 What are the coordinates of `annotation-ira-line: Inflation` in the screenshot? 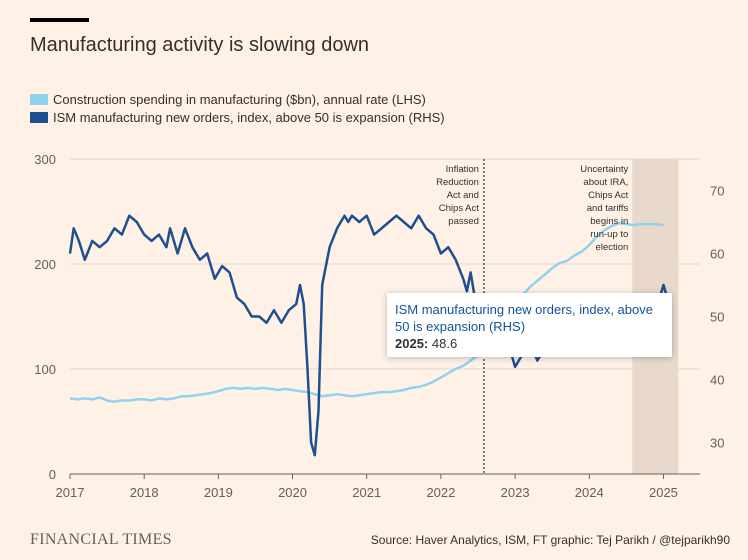 It's located at (462, 169).